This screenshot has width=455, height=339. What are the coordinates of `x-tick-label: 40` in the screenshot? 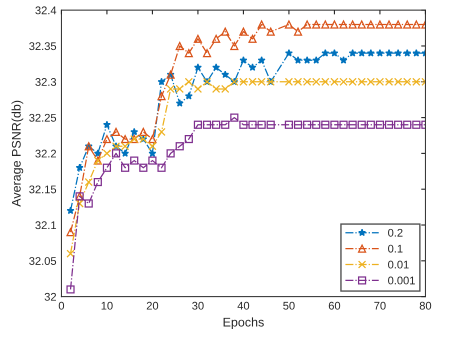 It's located at (244, 306).